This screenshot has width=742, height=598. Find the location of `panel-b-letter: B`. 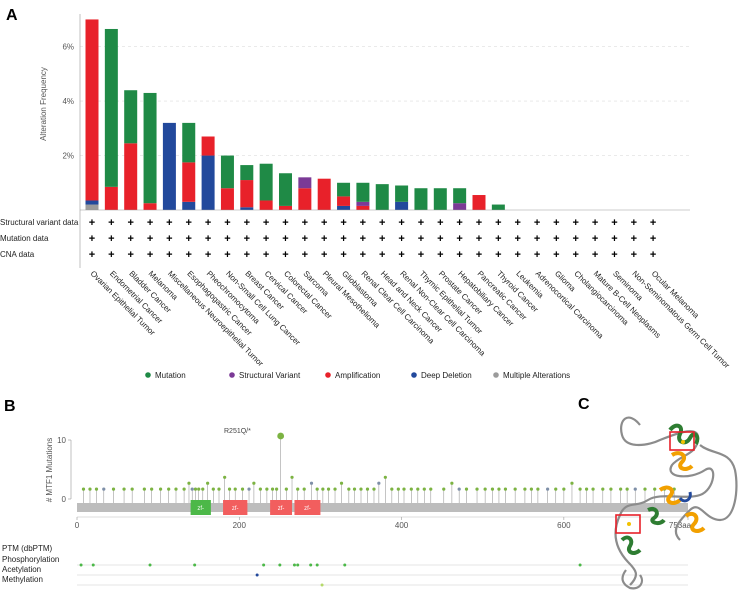

panel-b-letter: B is located at coordinates (10, 406).